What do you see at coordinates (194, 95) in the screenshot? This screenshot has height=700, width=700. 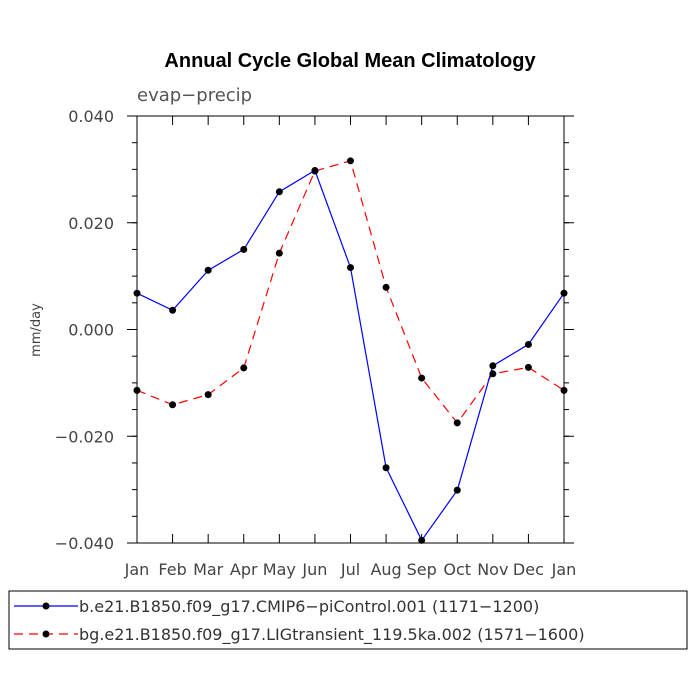 I see `chart-subtitle: evap−precip` at bounding box center [194, 95].